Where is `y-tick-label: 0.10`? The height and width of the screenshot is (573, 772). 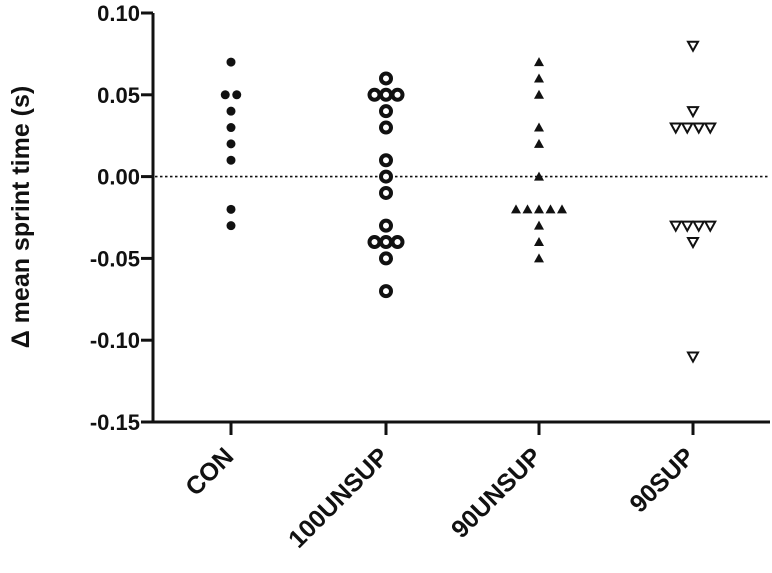 y-tick-label: 0.10 is located at coordinates (118, 13).